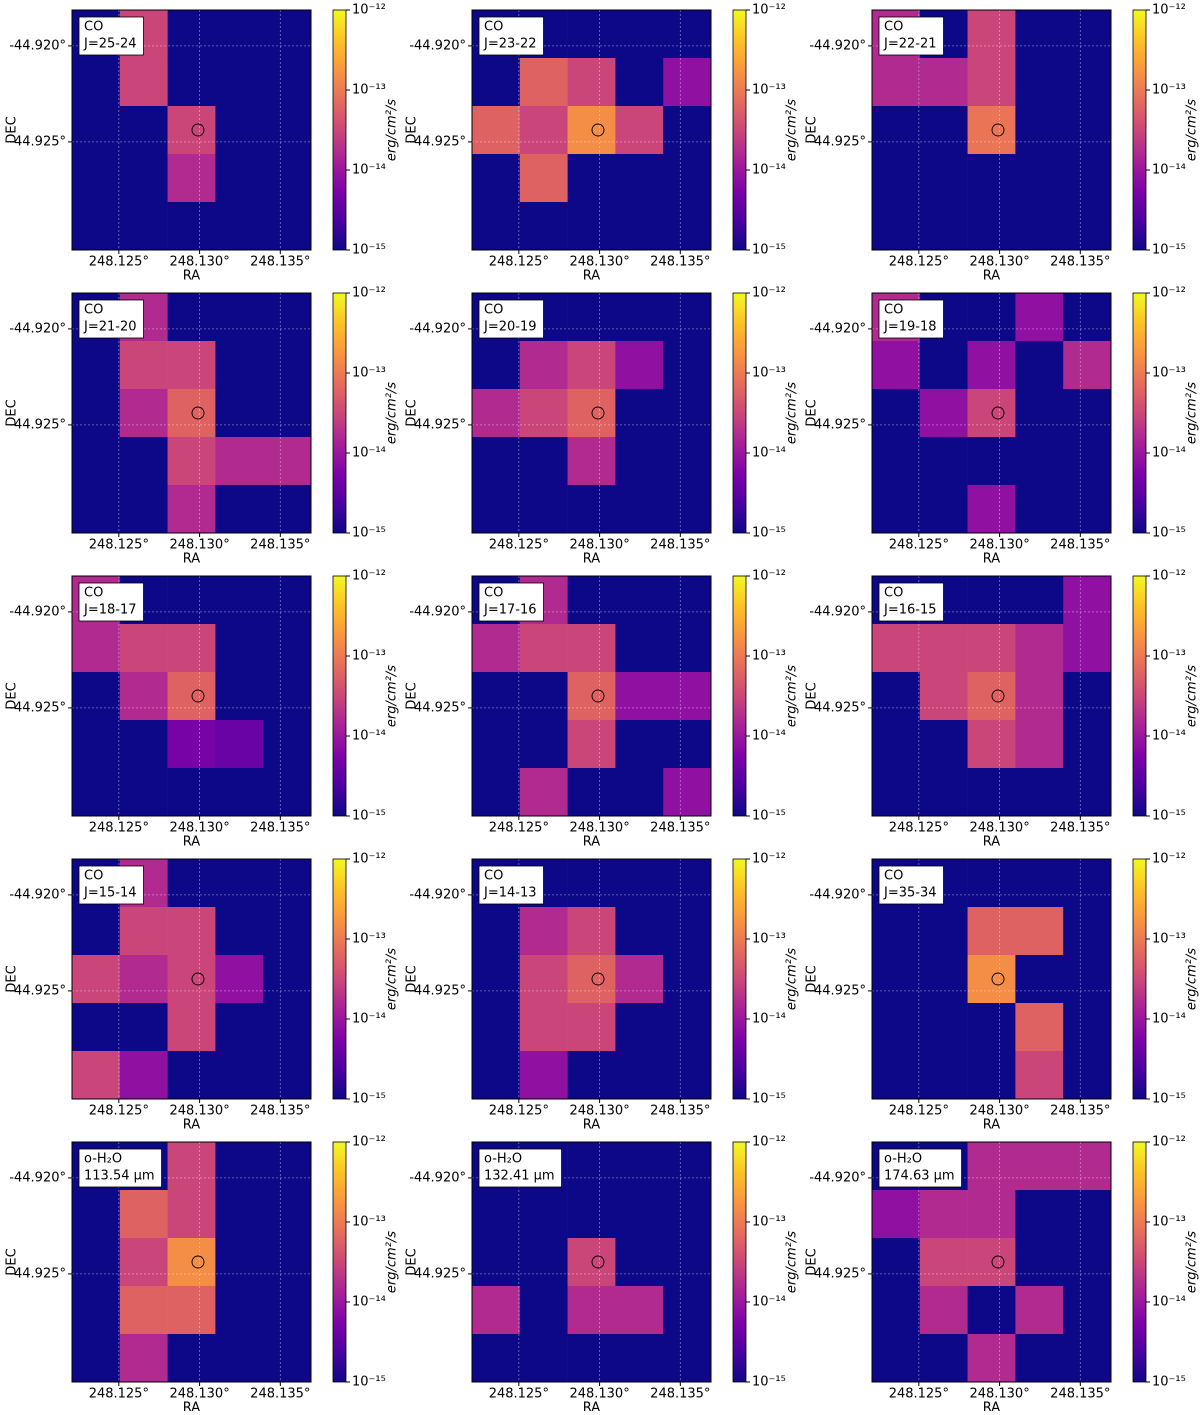  Describe the element at coordinates (992, 1406) in the screenshot. I see `x-axis-label: RA` at that location.